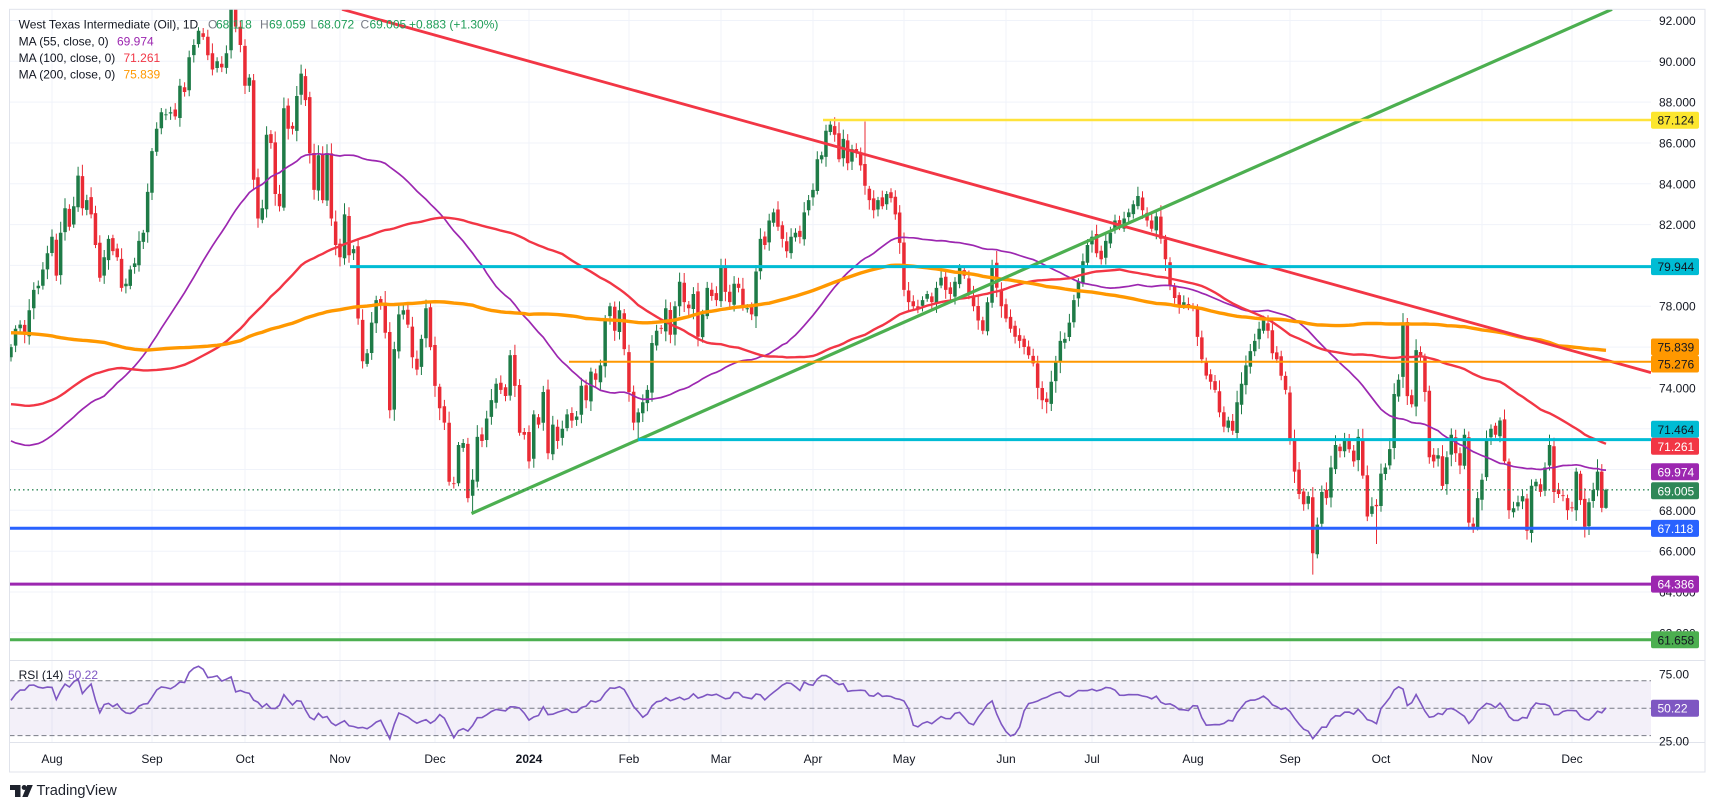  I want to click on svg-text: 90.000, so click(1677, 62).